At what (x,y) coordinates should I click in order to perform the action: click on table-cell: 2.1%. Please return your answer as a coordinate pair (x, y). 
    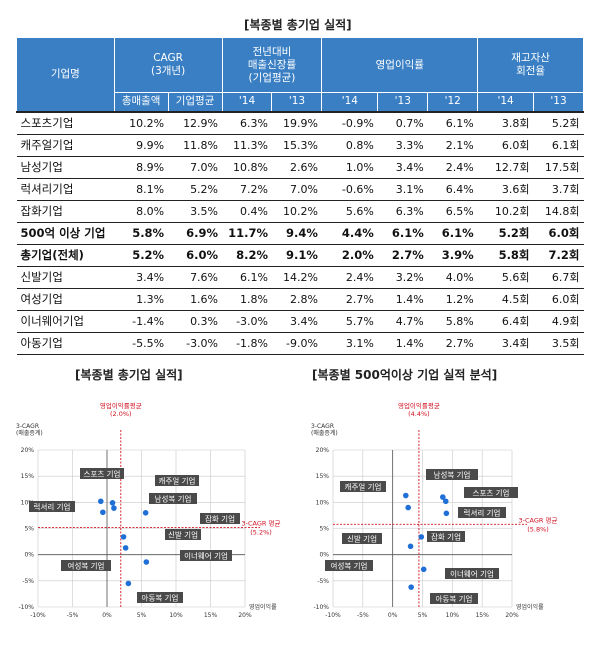
    Looking at the image, I should click on (452, 145).